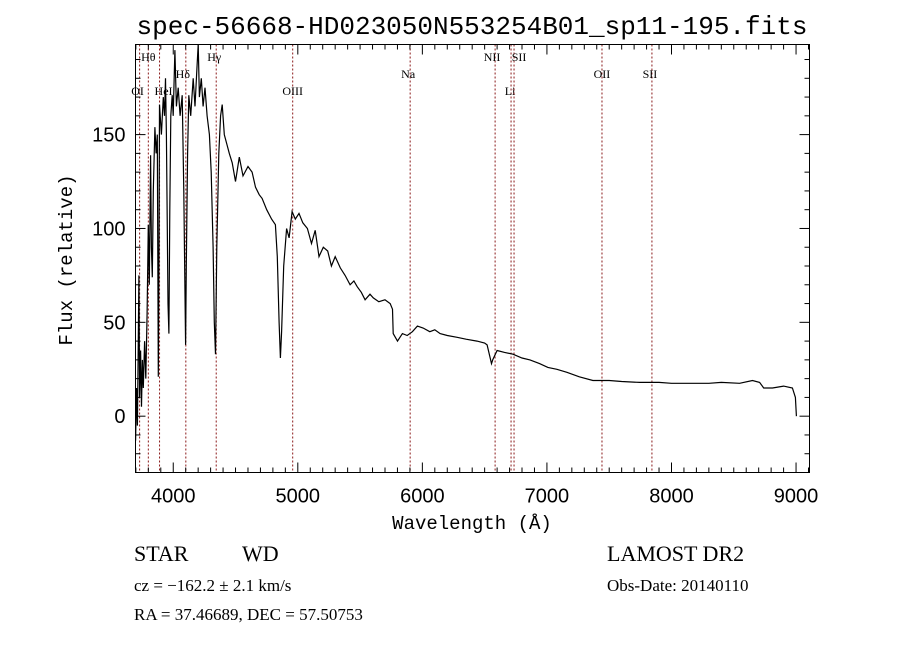 The image size is (900, 649). Describe the element at coordinates (161, 553) in the screenshot. I see `object-class: STAR` at that location.